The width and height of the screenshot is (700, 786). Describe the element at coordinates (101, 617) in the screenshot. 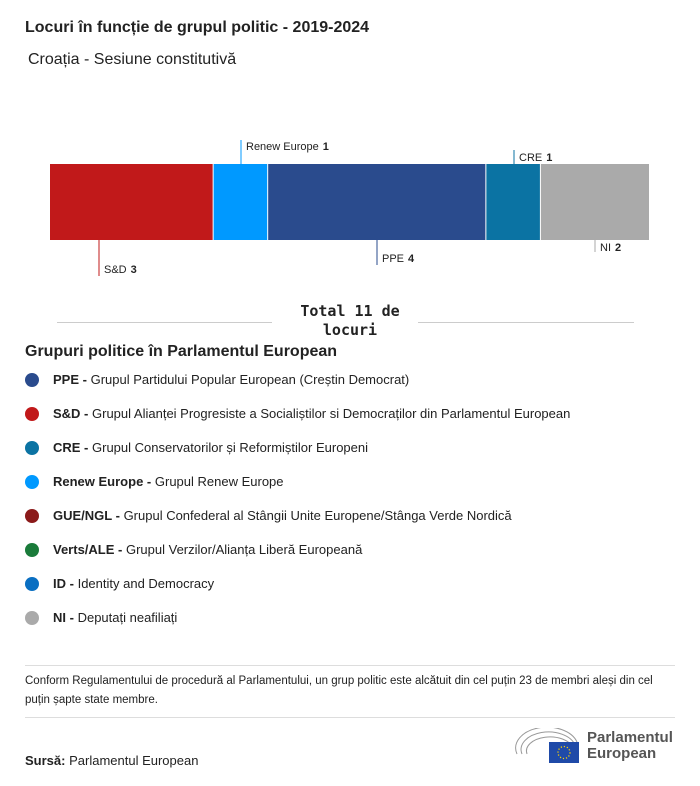

I see `legend-item: NI - Deputați neafiliați` at that location.